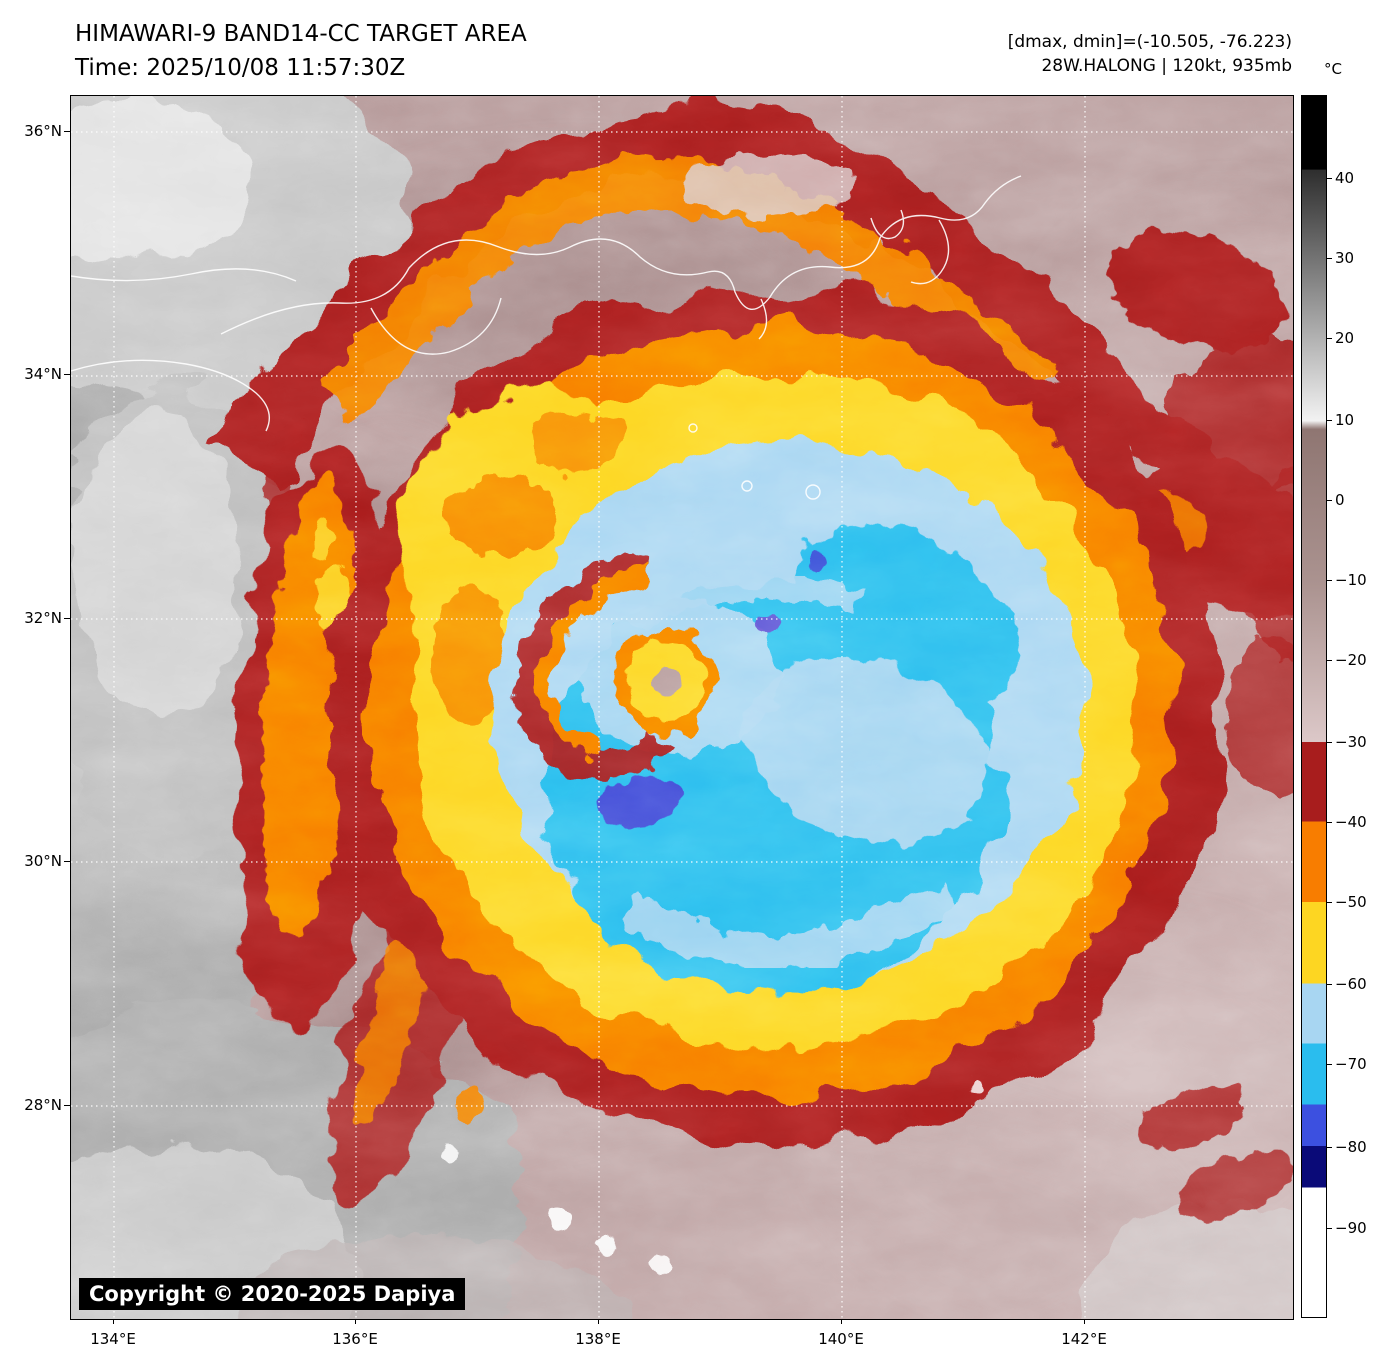  What do you see at coordinates (43, 861) in the screenshot?
I see `lat-tick-label: 30°N` at bounding box center [43, 861].